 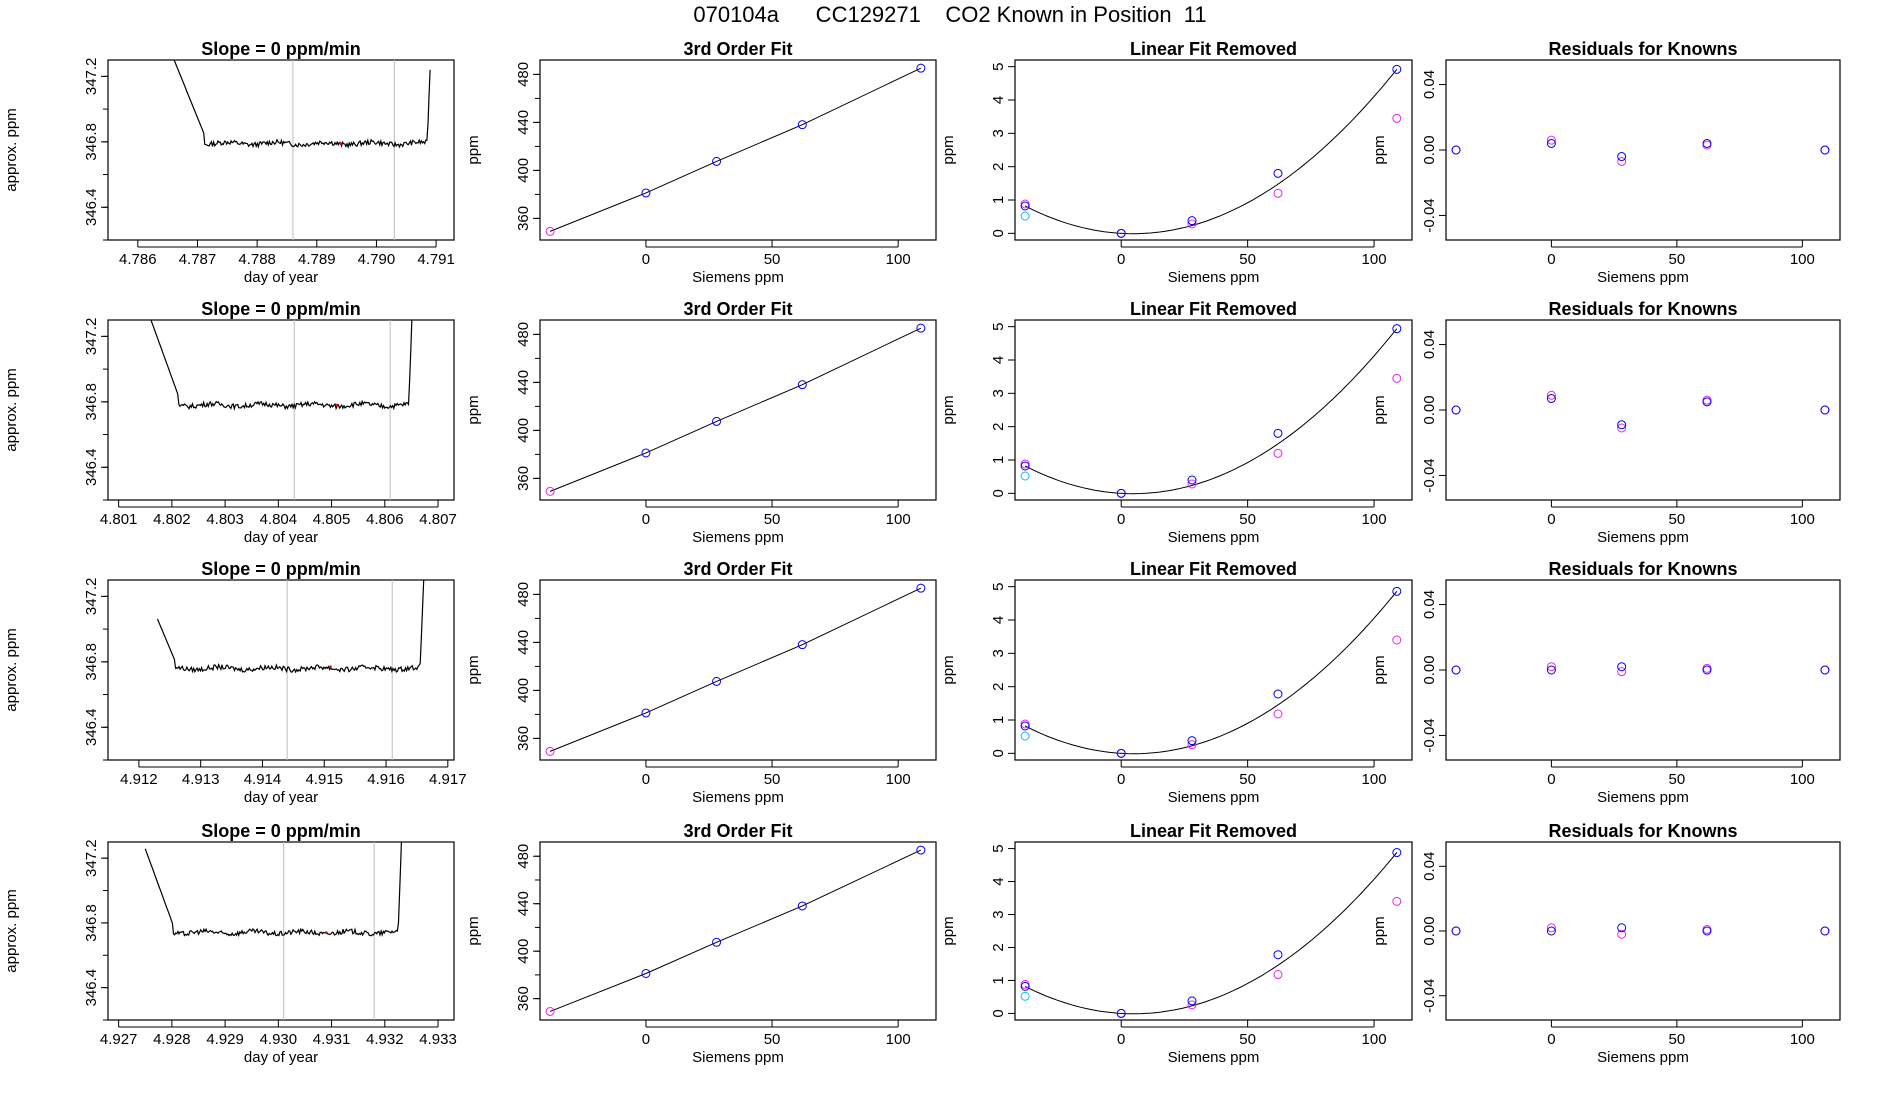 I want to click on x-tick-label: 4.932, so click(x=385, y=1039).